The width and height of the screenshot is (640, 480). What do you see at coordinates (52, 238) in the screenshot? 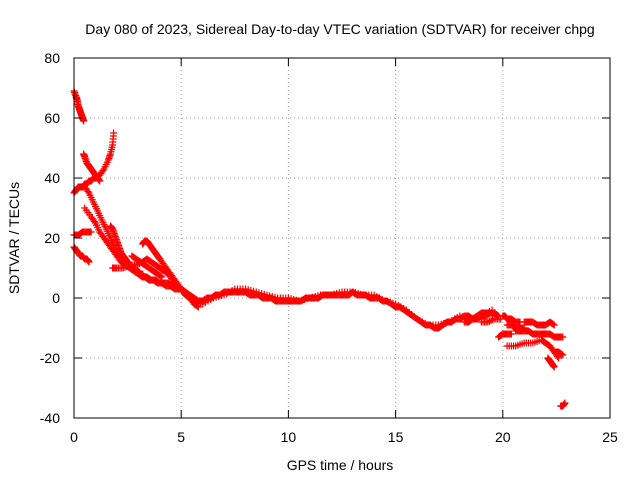
I see `y-tick-label: 20` at bounding box center [52, 238].